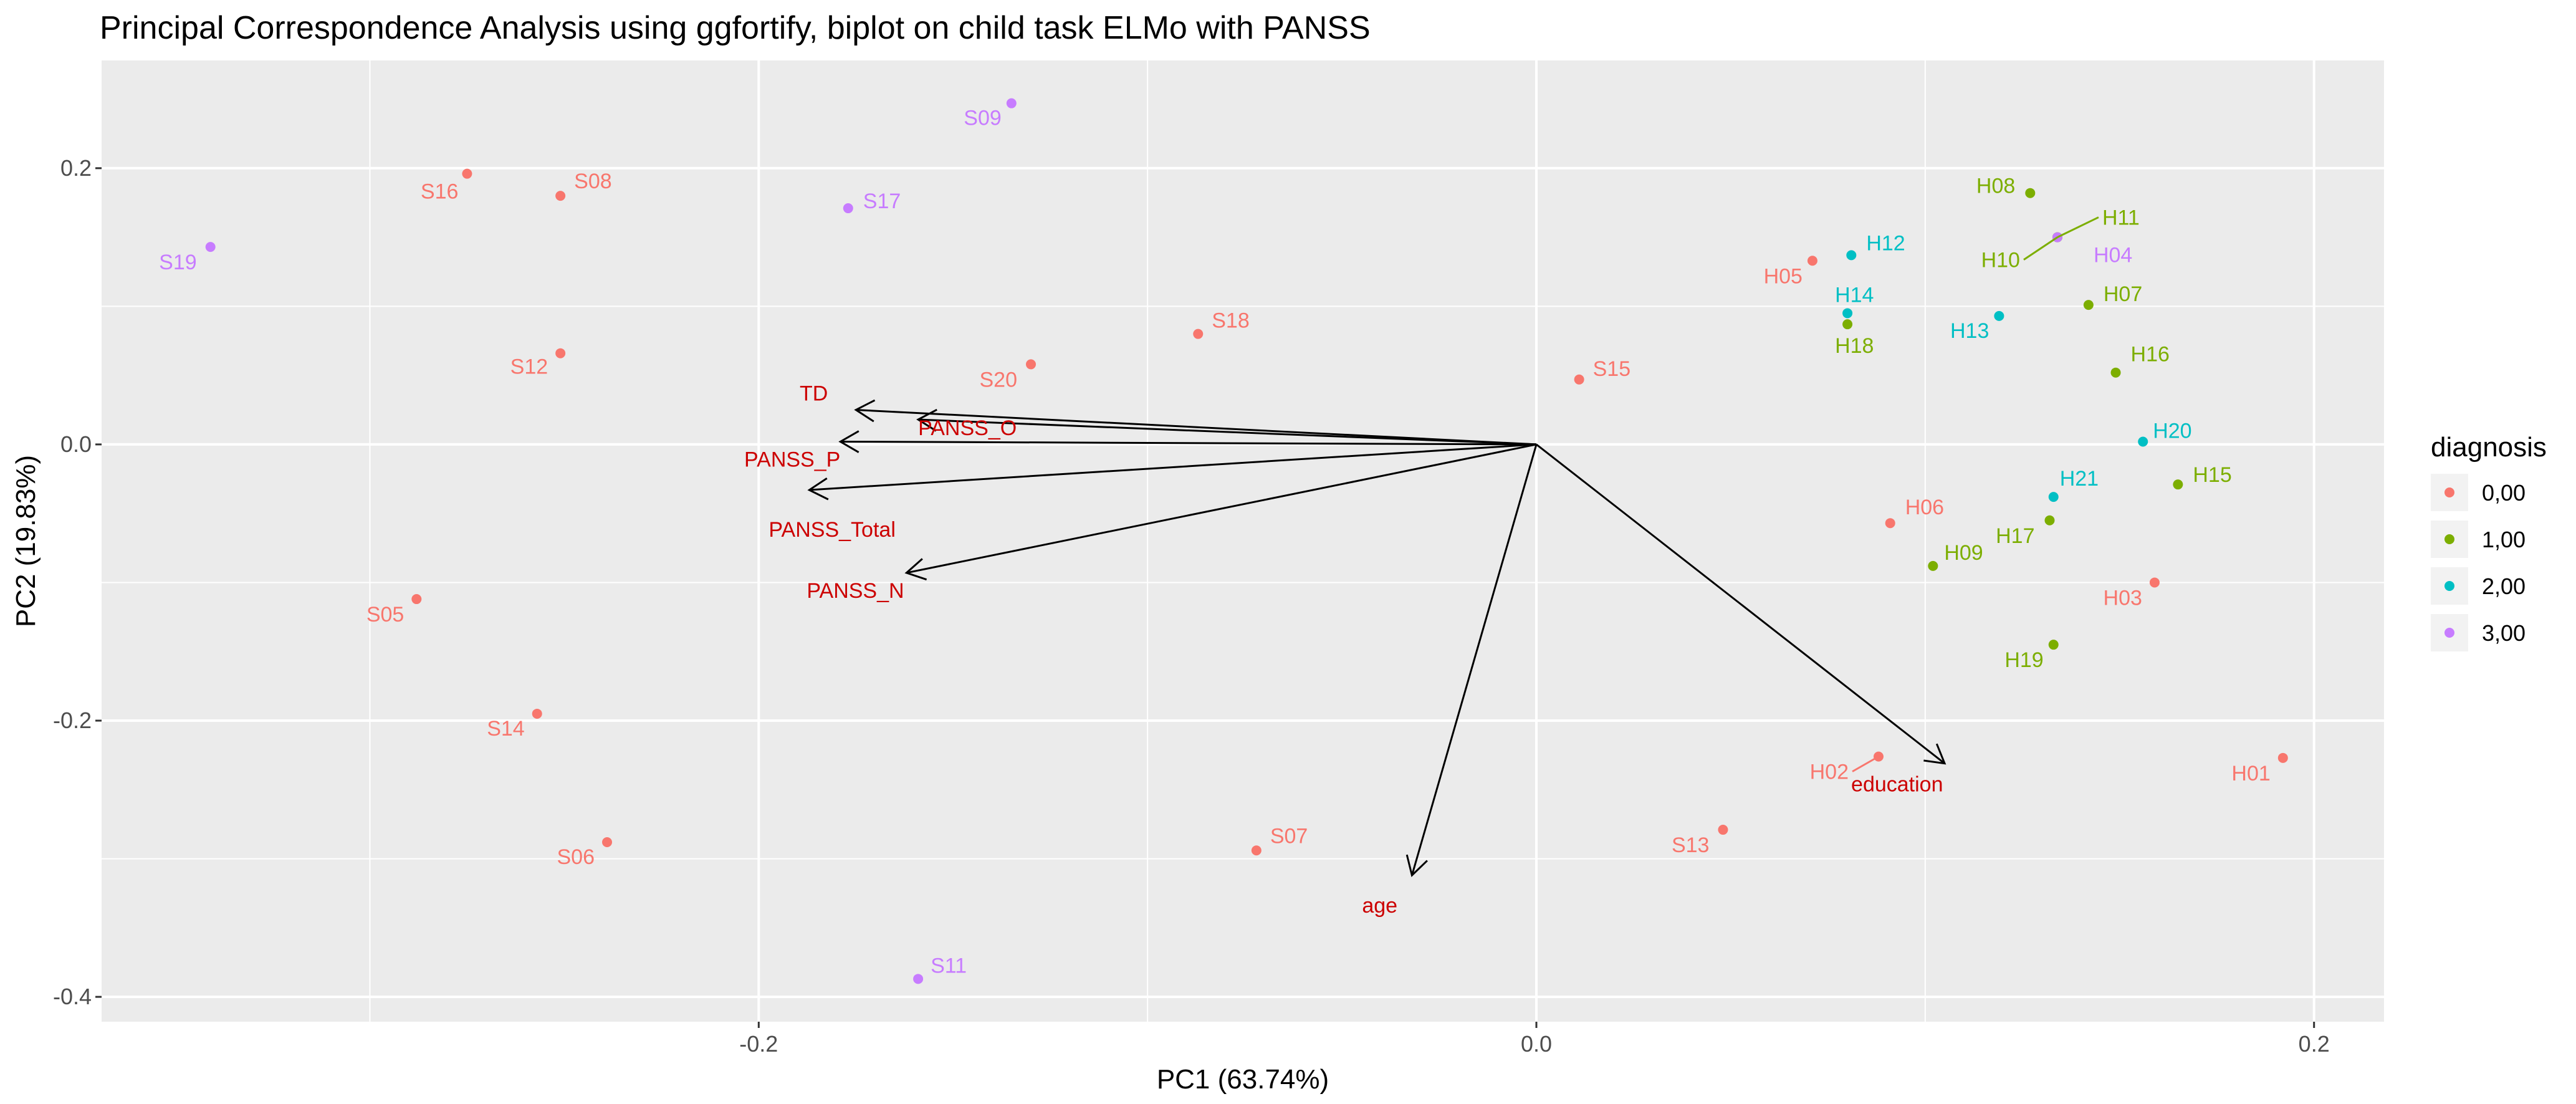 Image resolution: width=2576 pixels, height=1104 pixels. I want to click on point-label: S14, so click(506, 729).